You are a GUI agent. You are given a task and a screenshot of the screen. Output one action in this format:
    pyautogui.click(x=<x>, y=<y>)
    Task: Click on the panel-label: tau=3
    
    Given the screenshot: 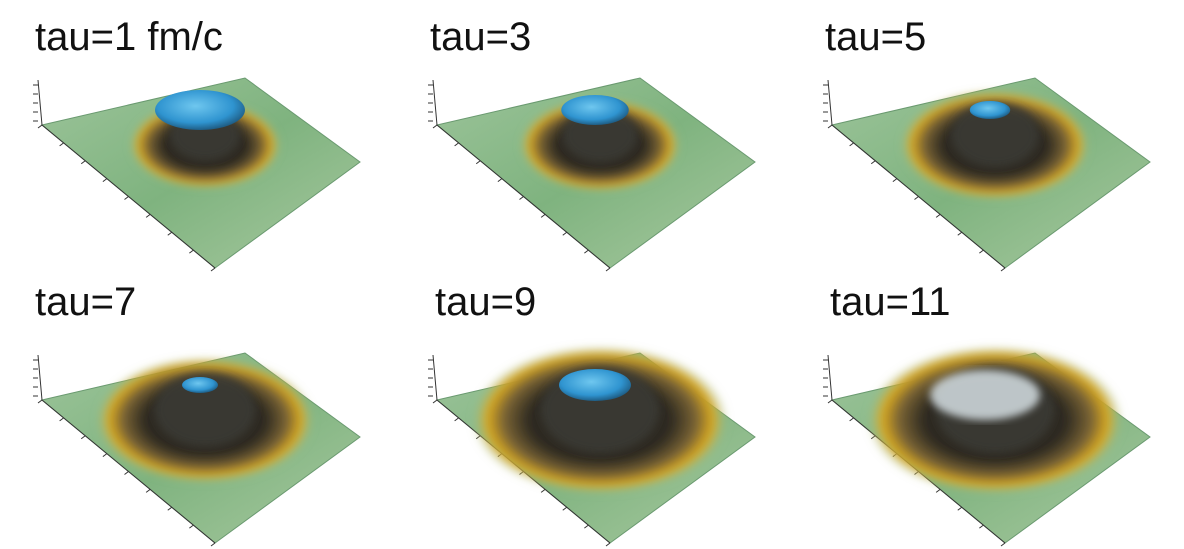 What is the action you would take?
    pyautogui.click(x=480, y=37)
    